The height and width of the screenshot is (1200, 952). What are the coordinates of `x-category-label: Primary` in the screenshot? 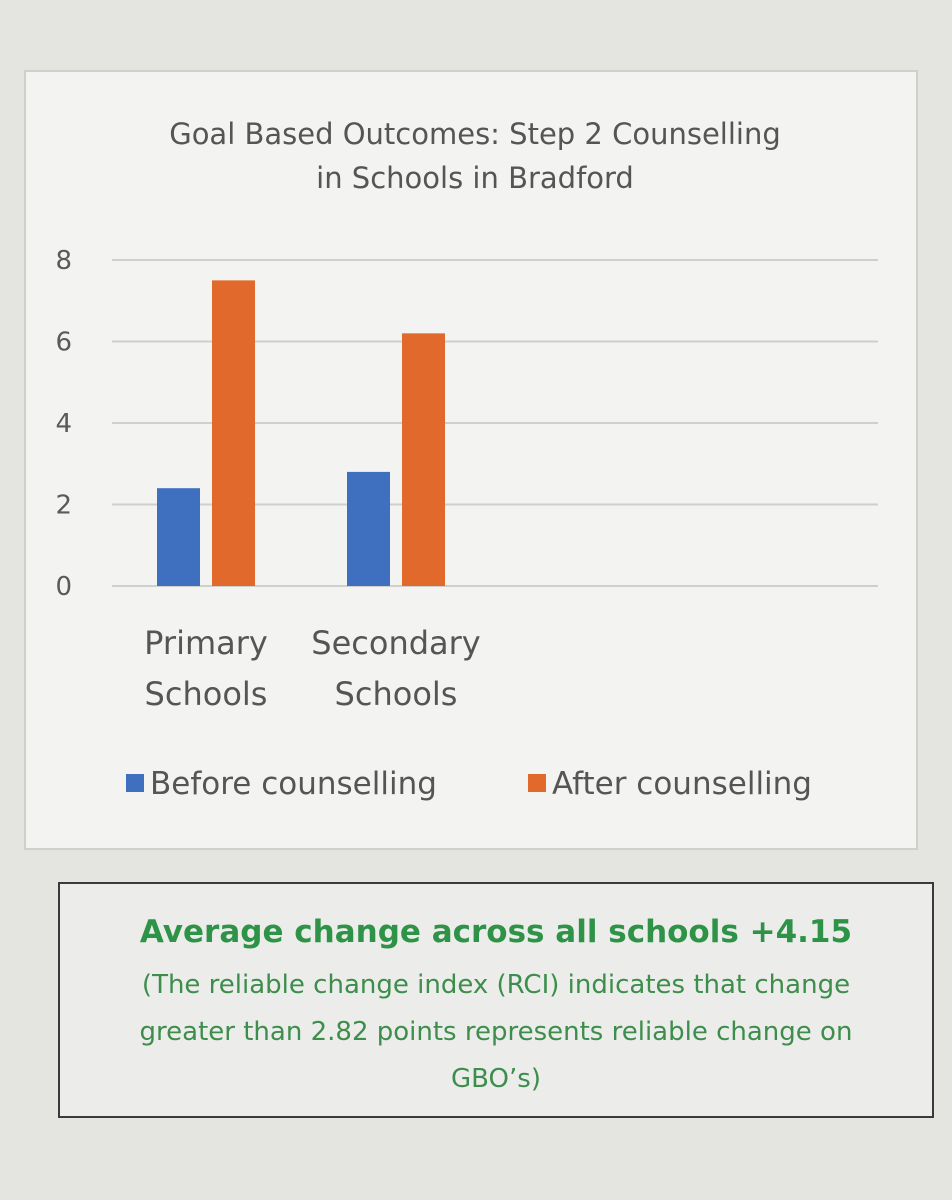 It's located at (206, 643).